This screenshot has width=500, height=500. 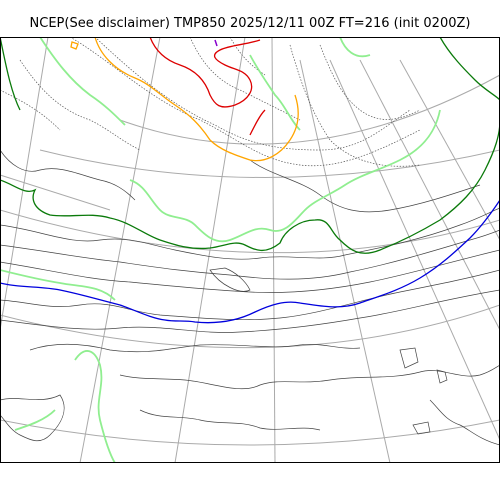 I want to click on red-isotherms, so click(x=207, y=86).